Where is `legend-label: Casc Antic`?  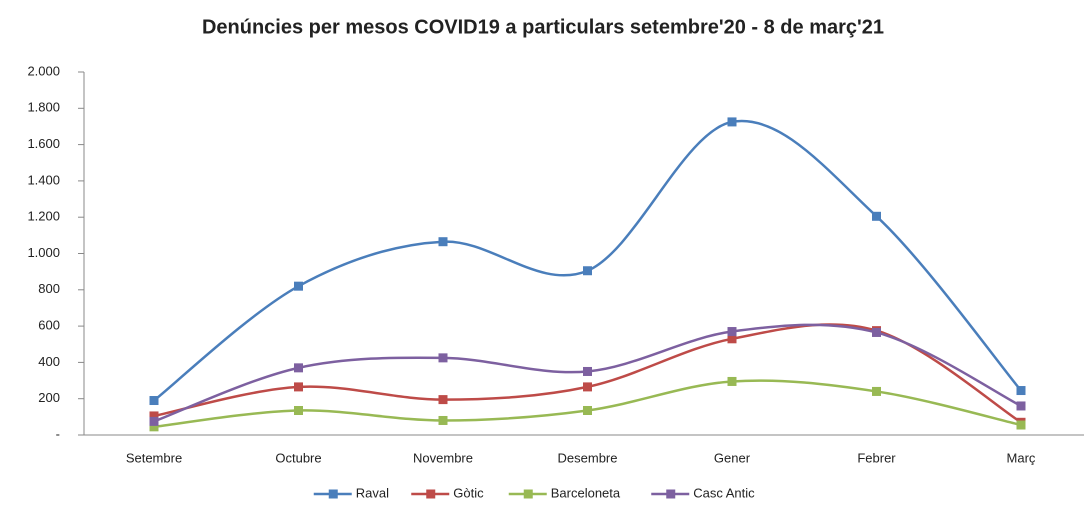
legend-label: Casc Antic is located at coordinates (724, 492).